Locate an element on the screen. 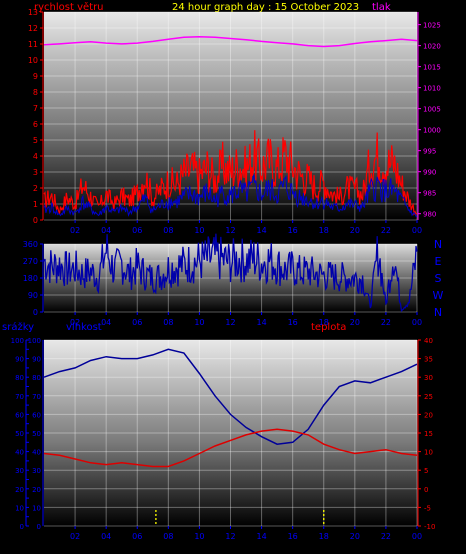 The height and width of the screenshot is (554, 466). rain-tick-label: 0 is located at coordinates (22, 527).